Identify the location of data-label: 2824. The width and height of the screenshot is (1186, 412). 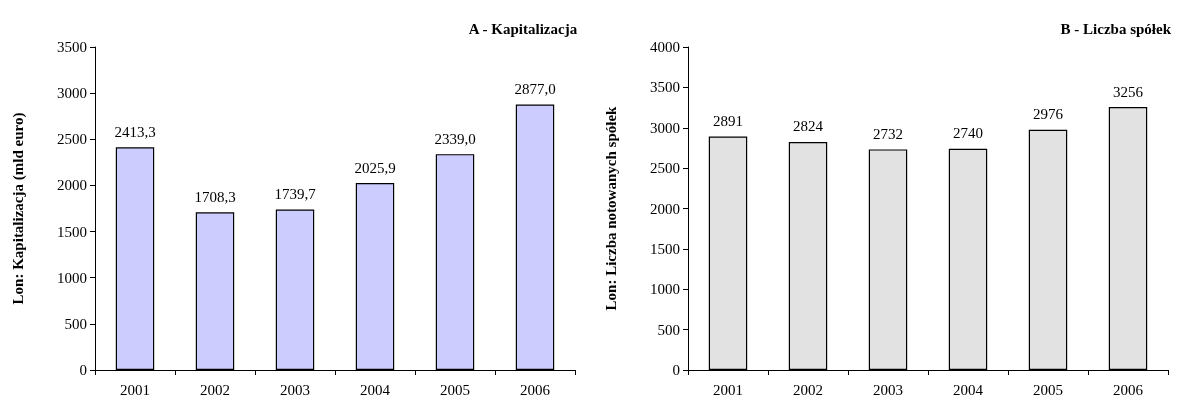
(808, 126).